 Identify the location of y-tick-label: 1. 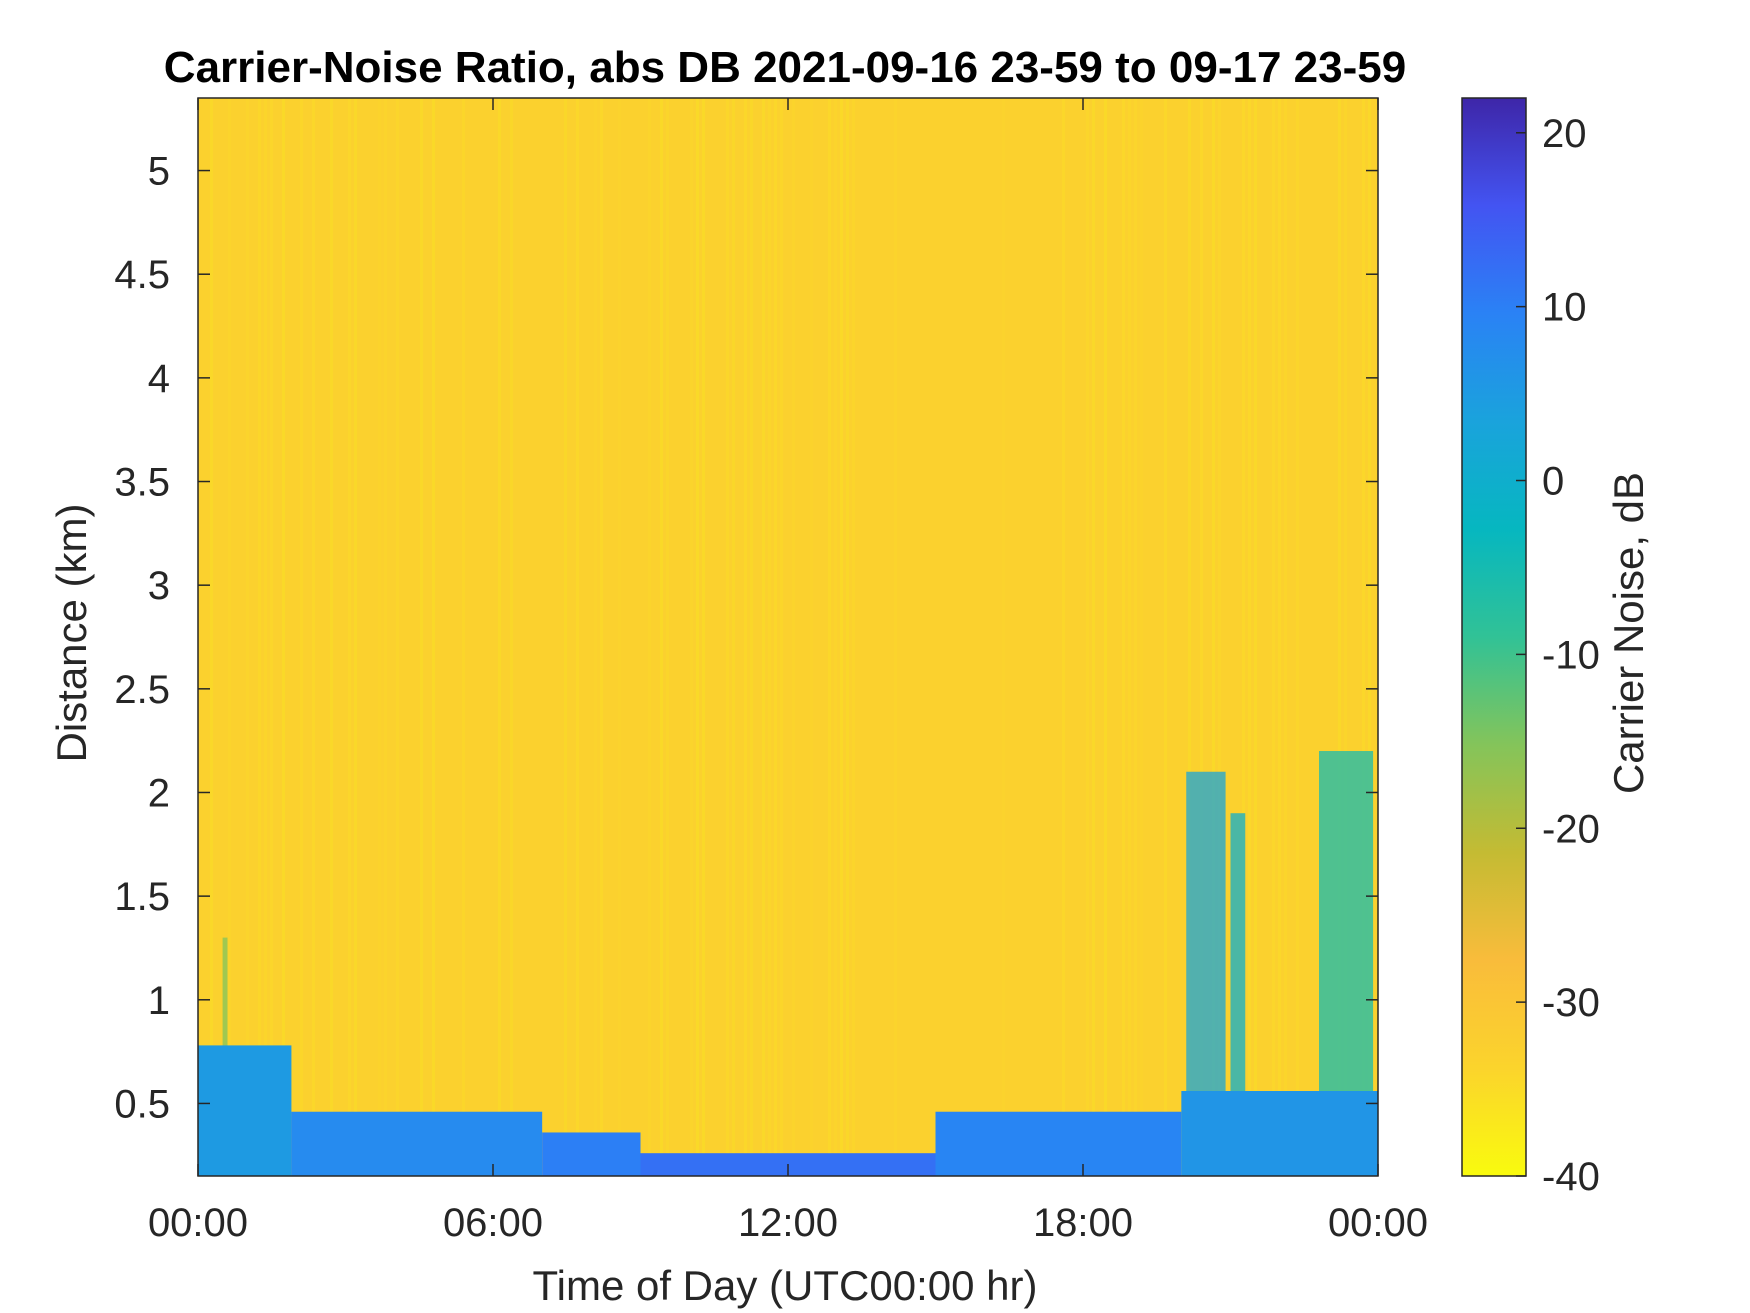
(159, 1001).